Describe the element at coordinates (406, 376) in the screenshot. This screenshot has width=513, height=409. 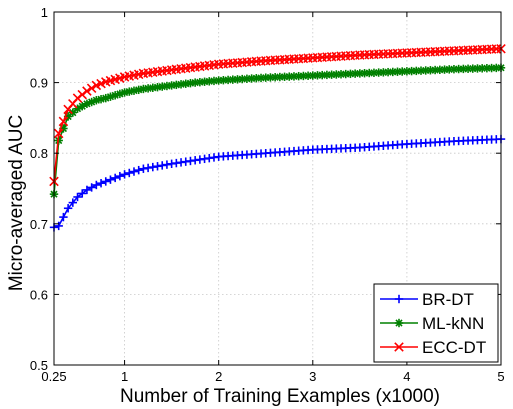
I see `x-tick-label: 4` at that location.